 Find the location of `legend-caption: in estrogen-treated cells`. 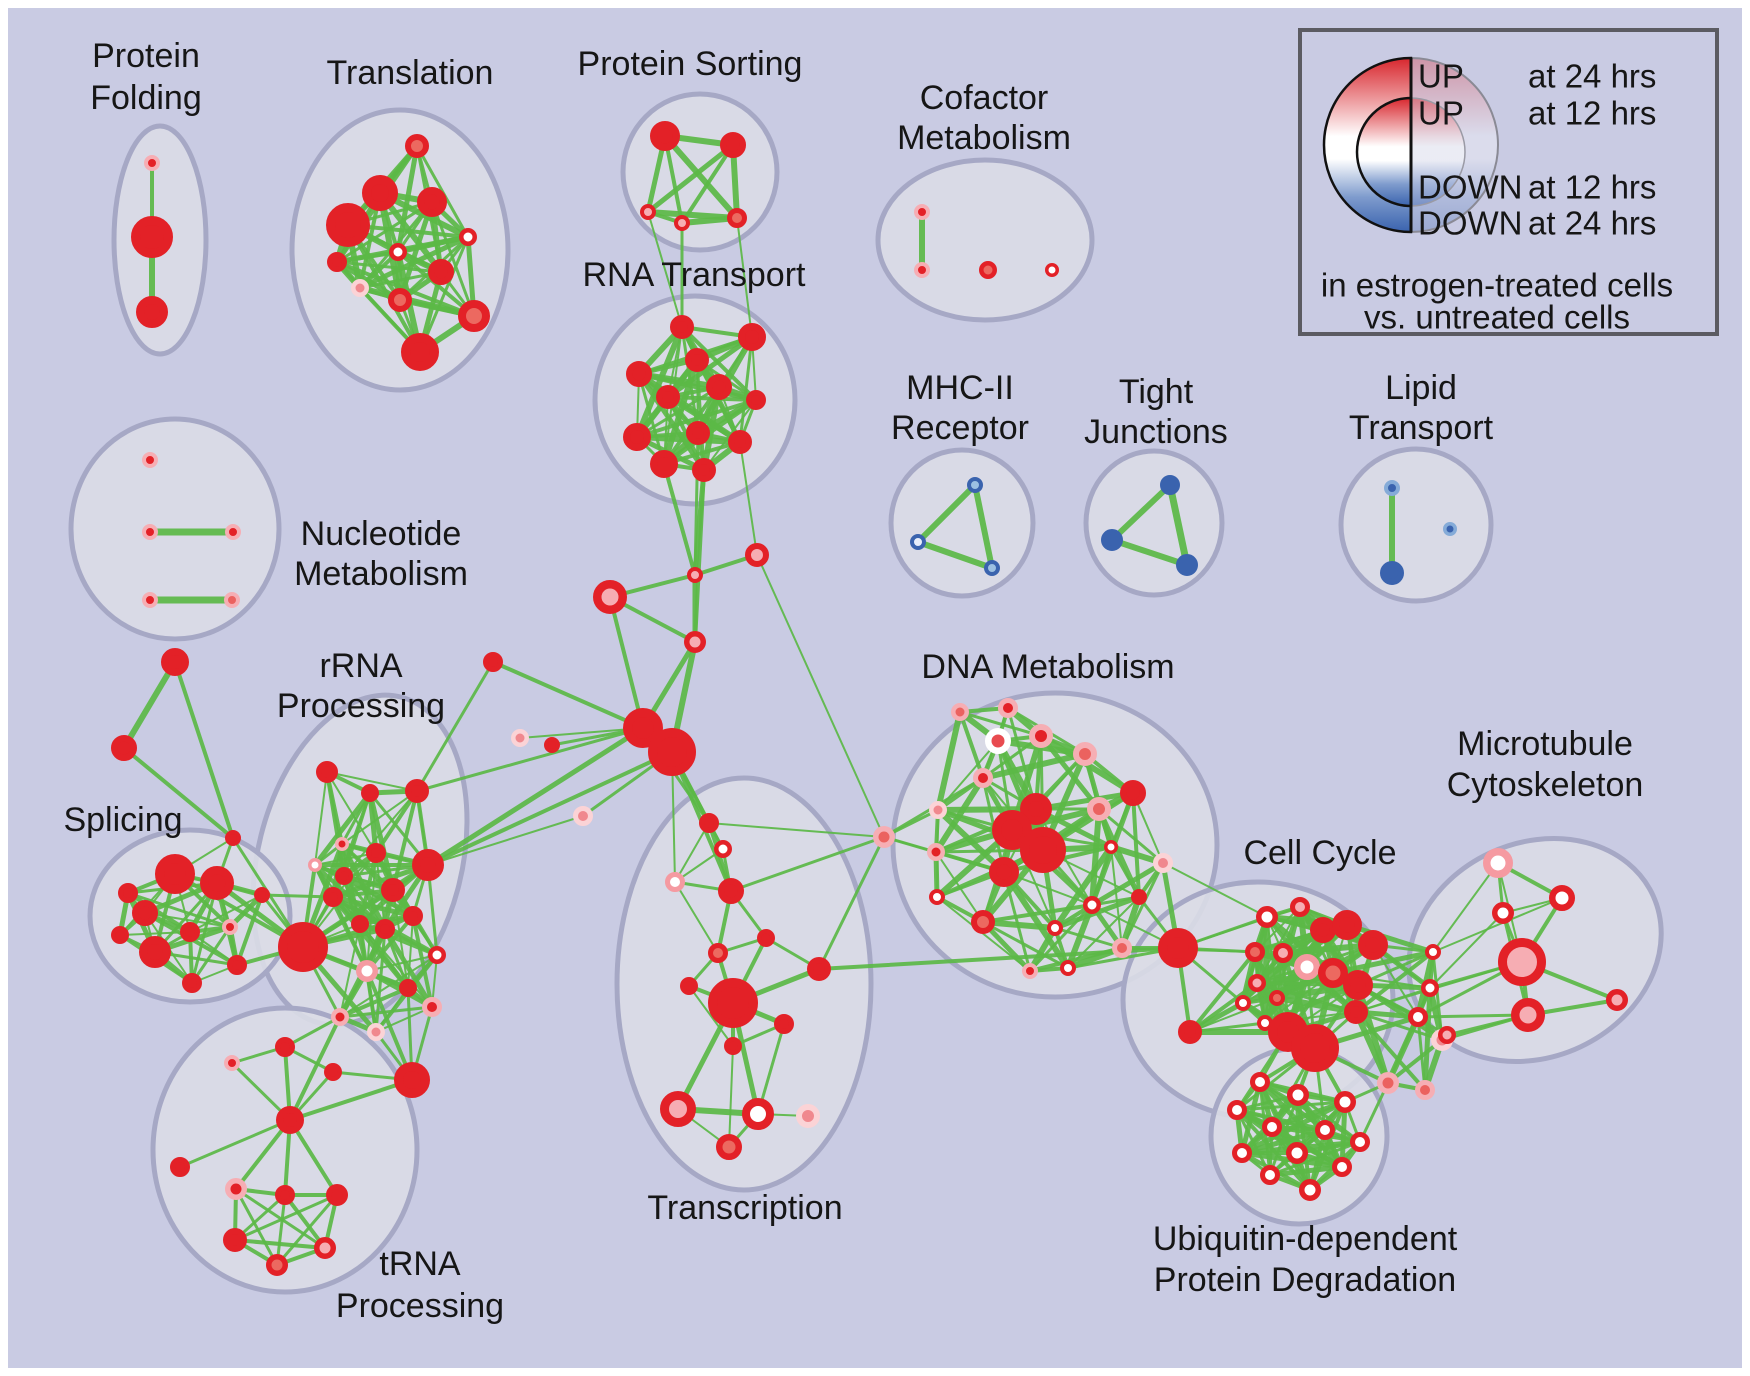

legend-caption: in estrogen-treated cells is located at coordinates (1497, 285).